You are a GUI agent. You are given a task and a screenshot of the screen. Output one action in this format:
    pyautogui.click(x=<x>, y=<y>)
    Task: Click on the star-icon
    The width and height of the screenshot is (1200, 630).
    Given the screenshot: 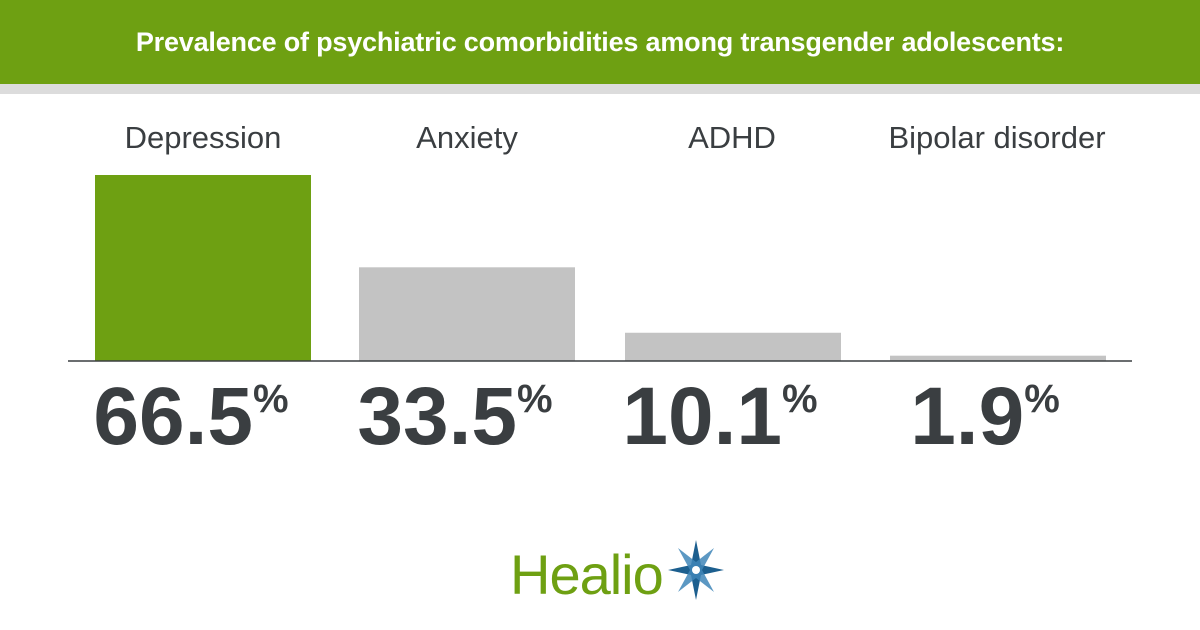 What is the action you would take?
    pyautogui.click(x=696, y=570)
    